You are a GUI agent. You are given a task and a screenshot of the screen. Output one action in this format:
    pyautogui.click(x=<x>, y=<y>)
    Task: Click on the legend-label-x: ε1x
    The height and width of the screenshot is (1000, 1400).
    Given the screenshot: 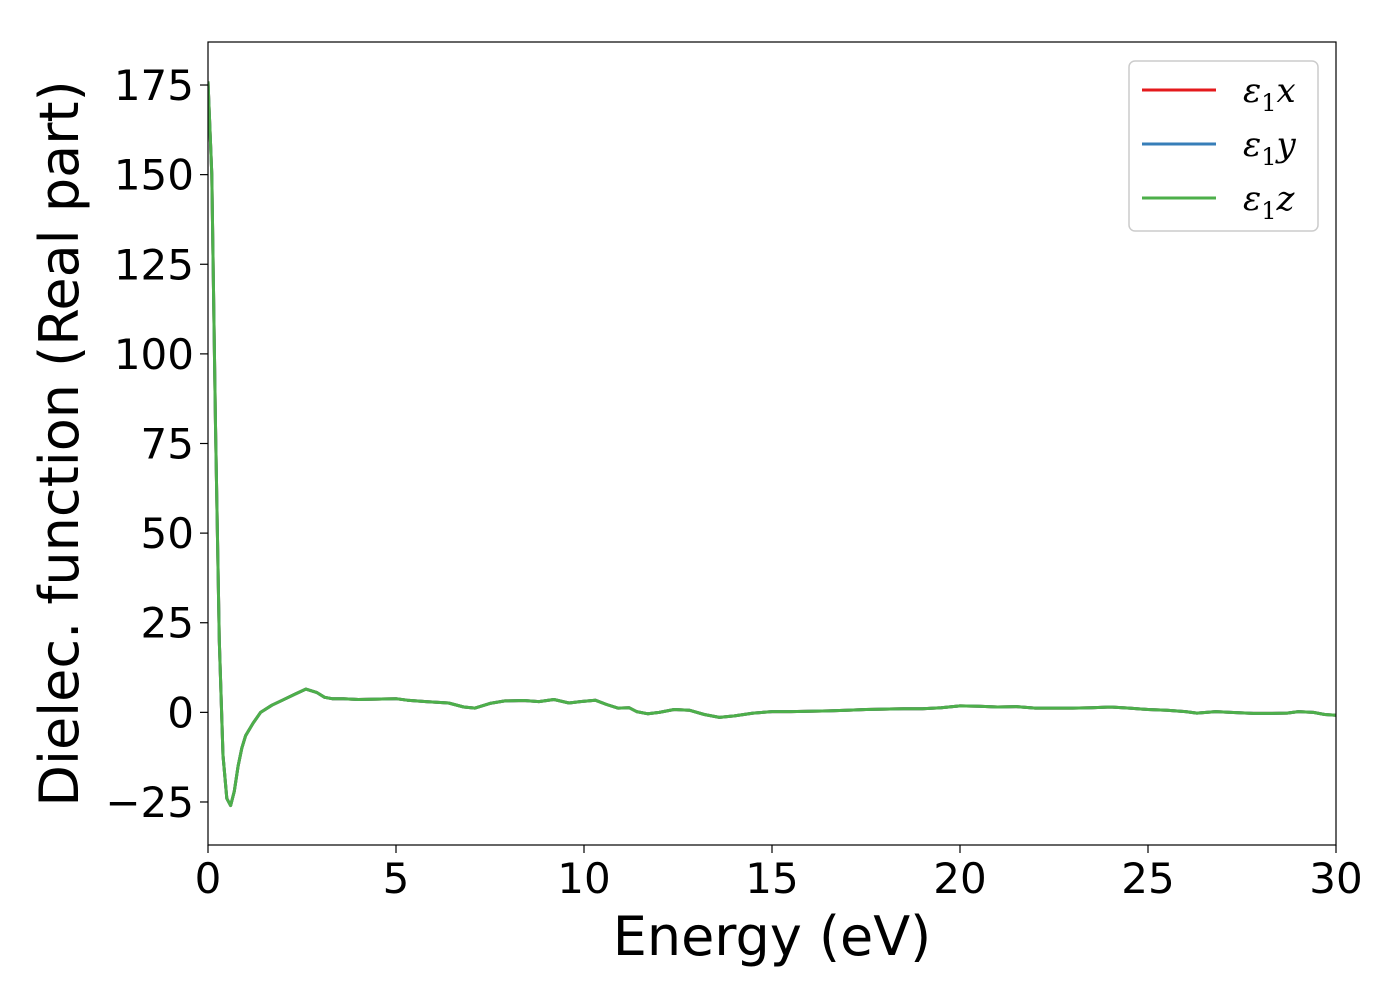 What is the action you would take?
    pyautogui.click(x=1269, y=94)
    